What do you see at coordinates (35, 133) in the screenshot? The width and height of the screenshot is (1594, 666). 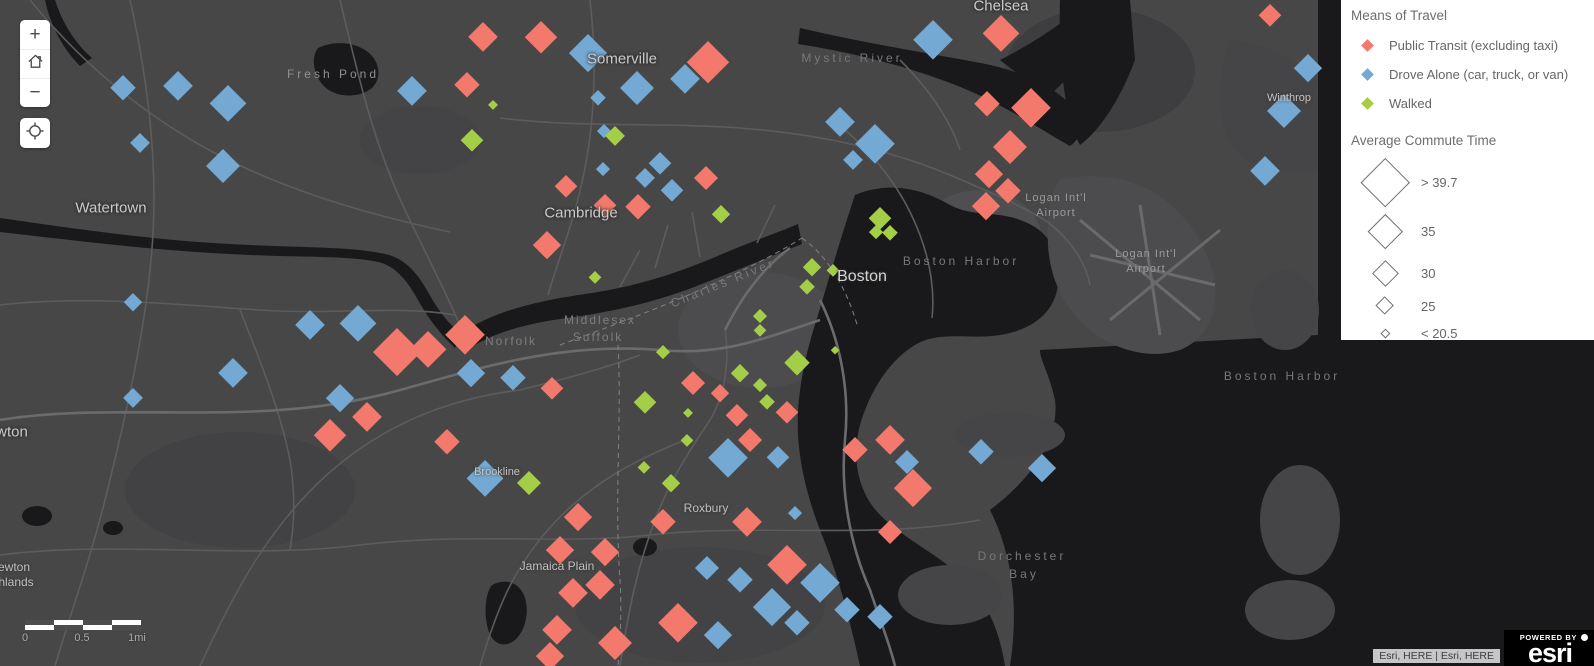 I see `locate-button` at bounding box center [35, 133].